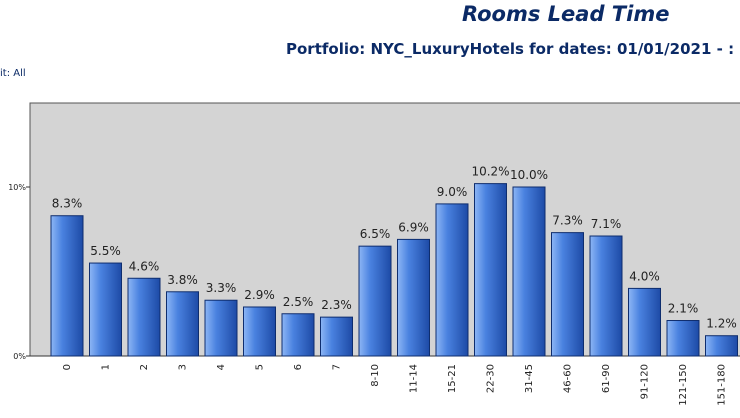 The height and width of the screenshot is (418, 740). I want to click on data-label-61-90: 7.1%, so click(606, 224).